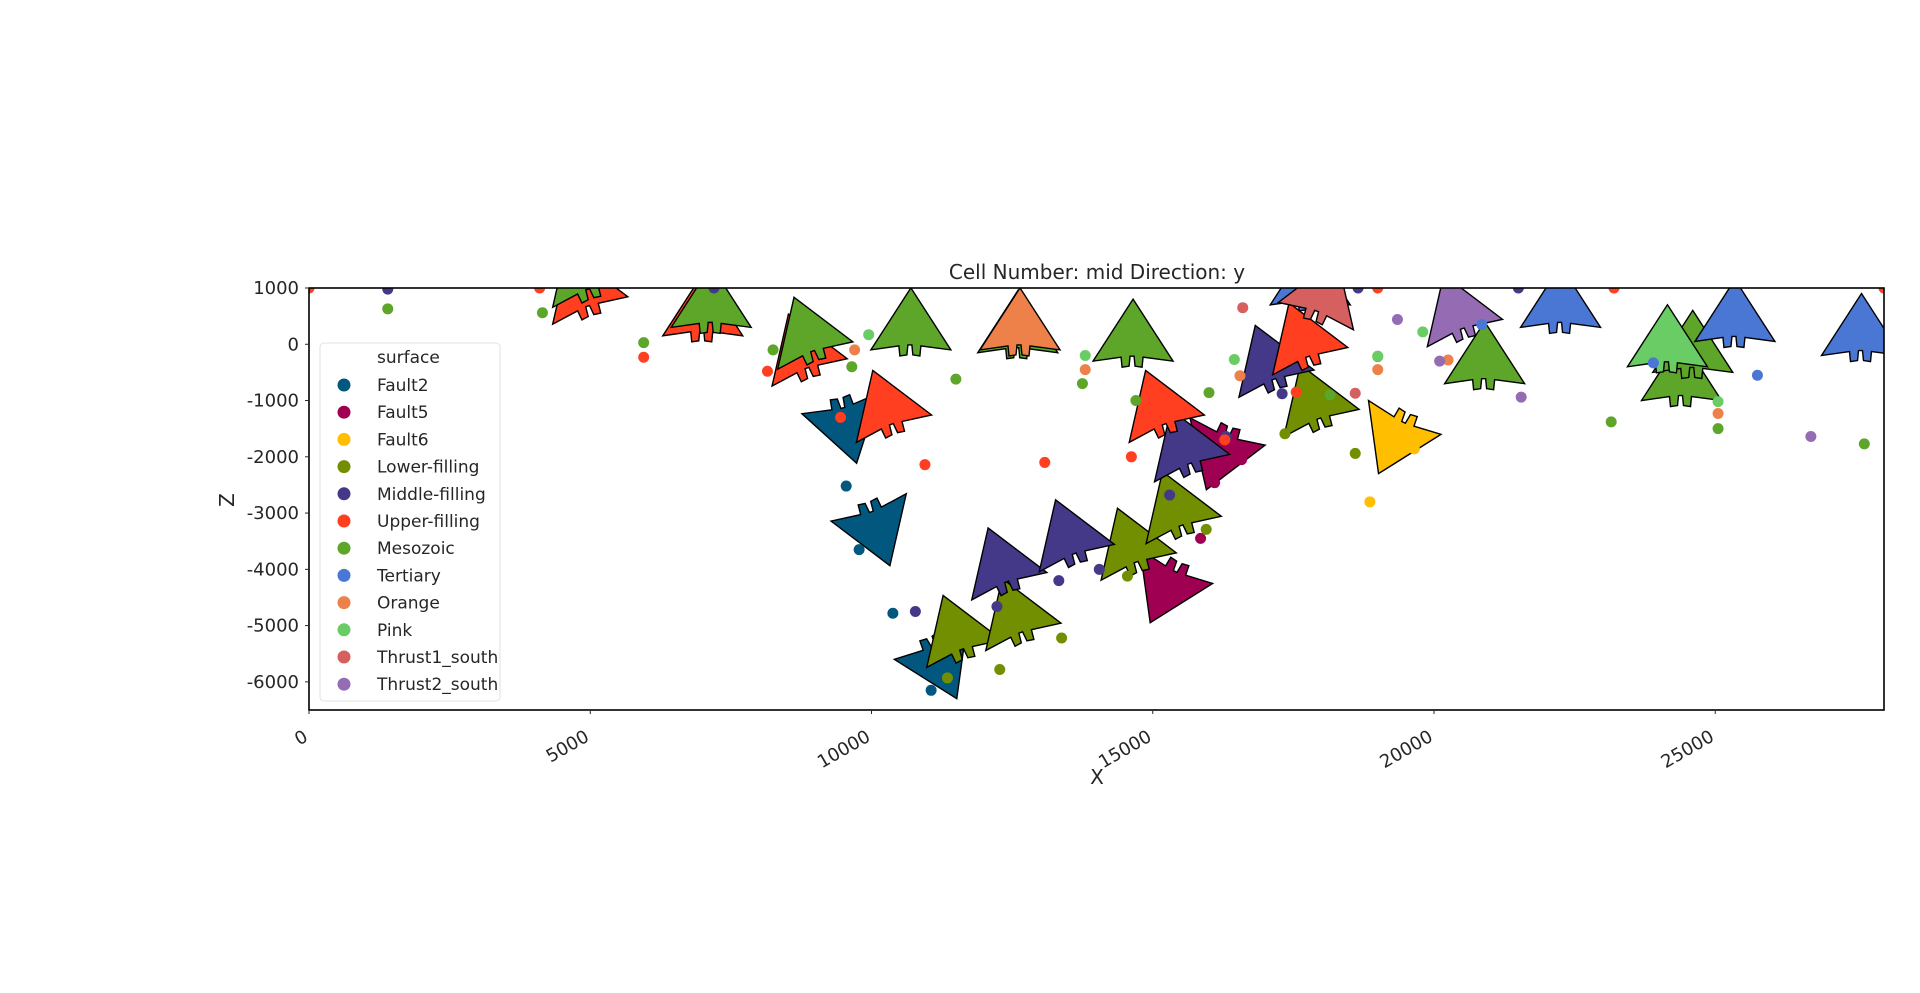 The image size is (1920, 993). Describe the element at coordinates (273, 401) in the screenshot. I see `y-tick-label: -1000` at that location.